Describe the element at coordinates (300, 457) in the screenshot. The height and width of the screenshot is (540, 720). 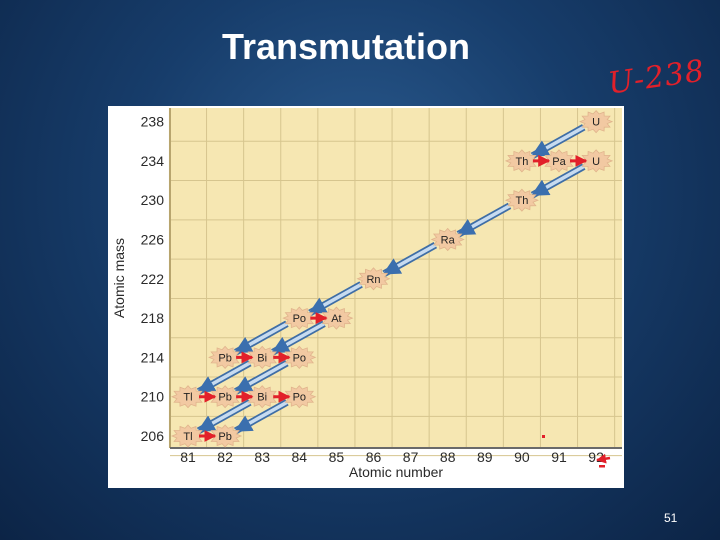
I see `x-tick-label: 84` at that location.